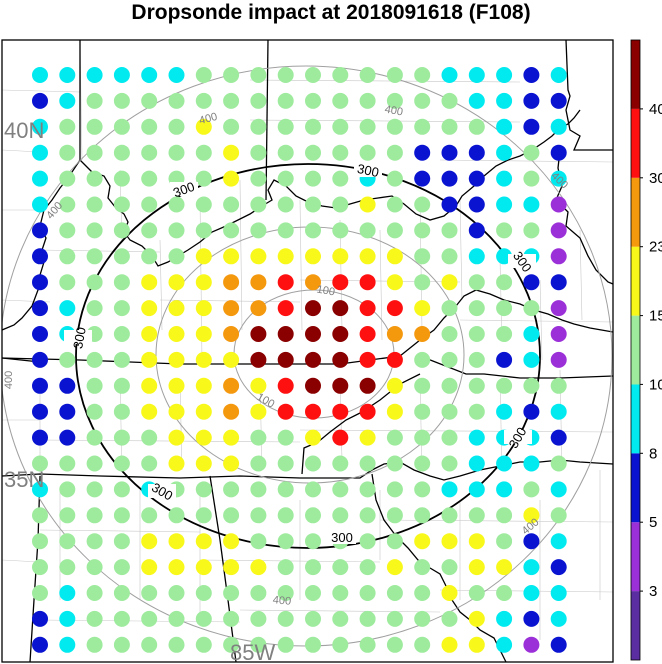 This screenshot has width=662, height=664. Describe the element at coordinates (394, 110) in the screenshot. I see `contour-label-400: 400` at that location.